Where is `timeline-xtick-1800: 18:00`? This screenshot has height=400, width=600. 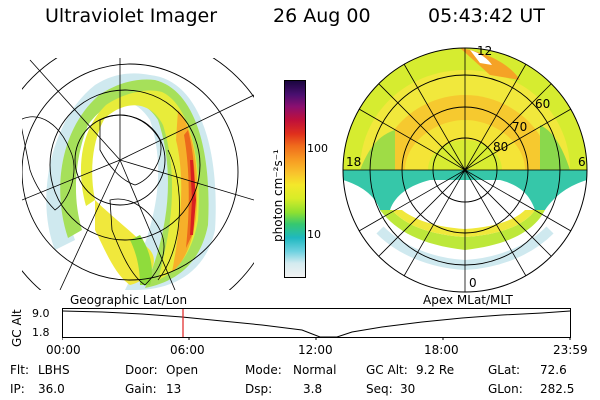 timeline-xtick-1800: 18:00 is located at coordinates (441, 350).